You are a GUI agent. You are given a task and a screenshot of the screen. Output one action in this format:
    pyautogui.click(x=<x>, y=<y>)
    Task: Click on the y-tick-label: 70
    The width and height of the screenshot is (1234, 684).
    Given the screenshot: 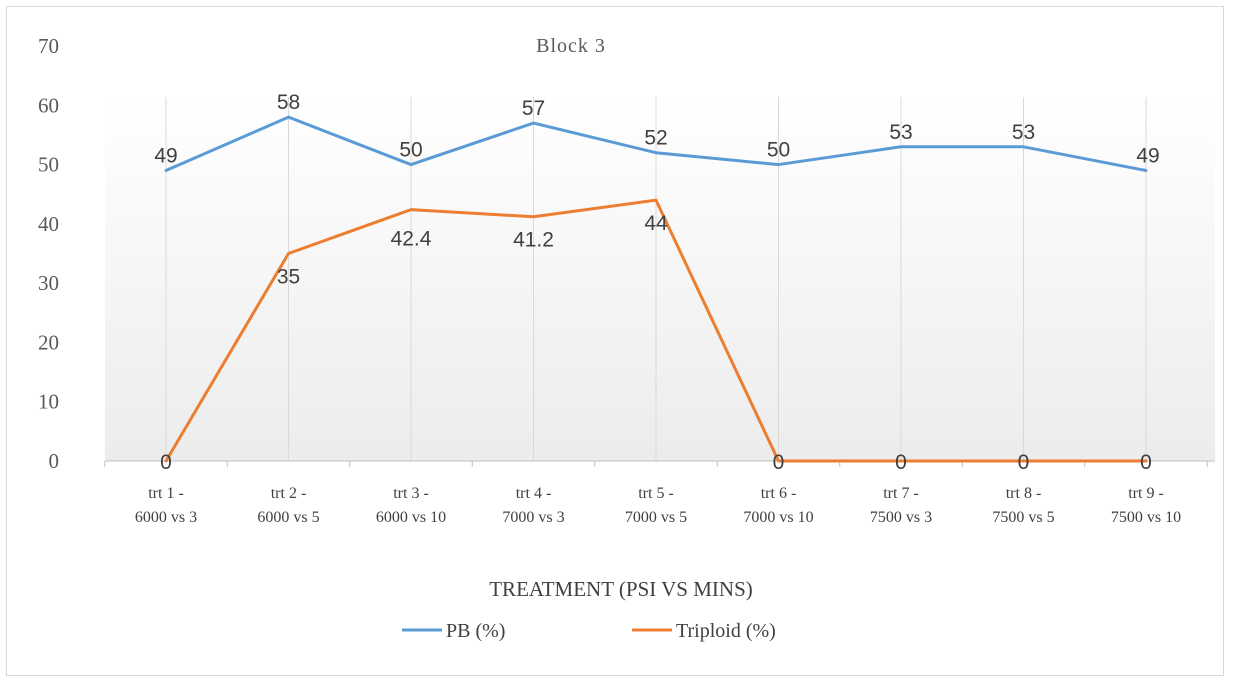 What is the action you would take?
    pyautogui.click(x=48, y=46)
    